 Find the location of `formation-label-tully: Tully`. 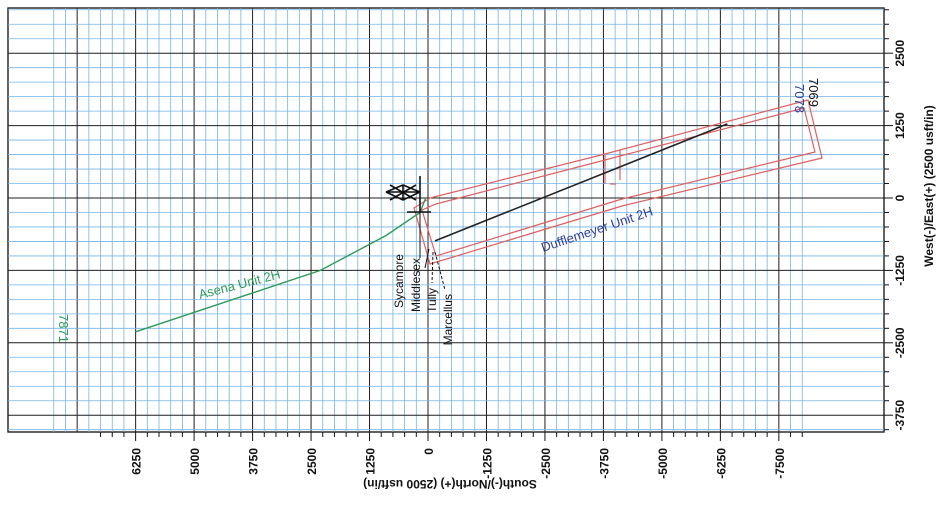

formation-label-tully: Tully is located at coordinates (432, 300).